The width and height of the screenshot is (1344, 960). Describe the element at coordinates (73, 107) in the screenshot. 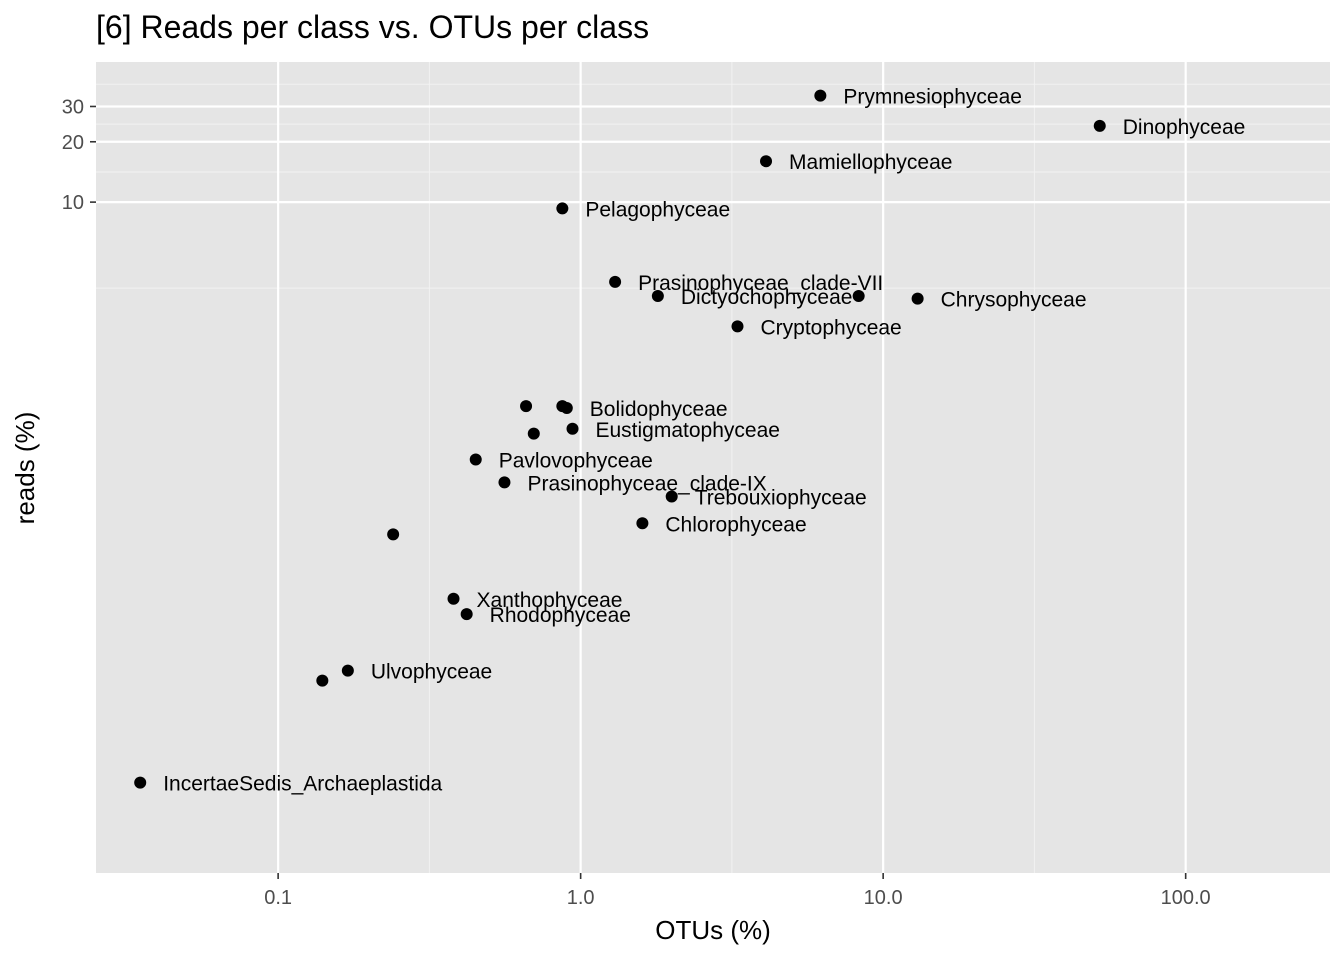

I see `y-tick-label: 30` at that location.